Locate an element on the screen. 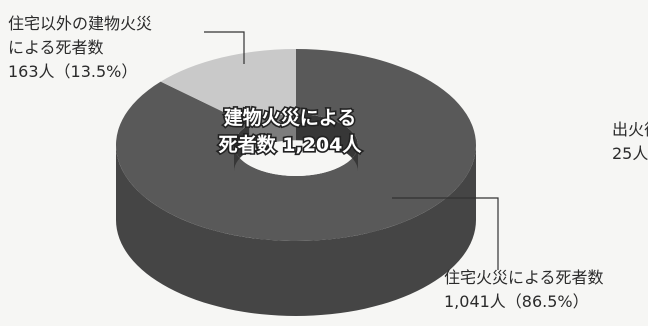 The image size is (648, 326). clipped-label-line: 25人（ is located at coordinates (630, 153).